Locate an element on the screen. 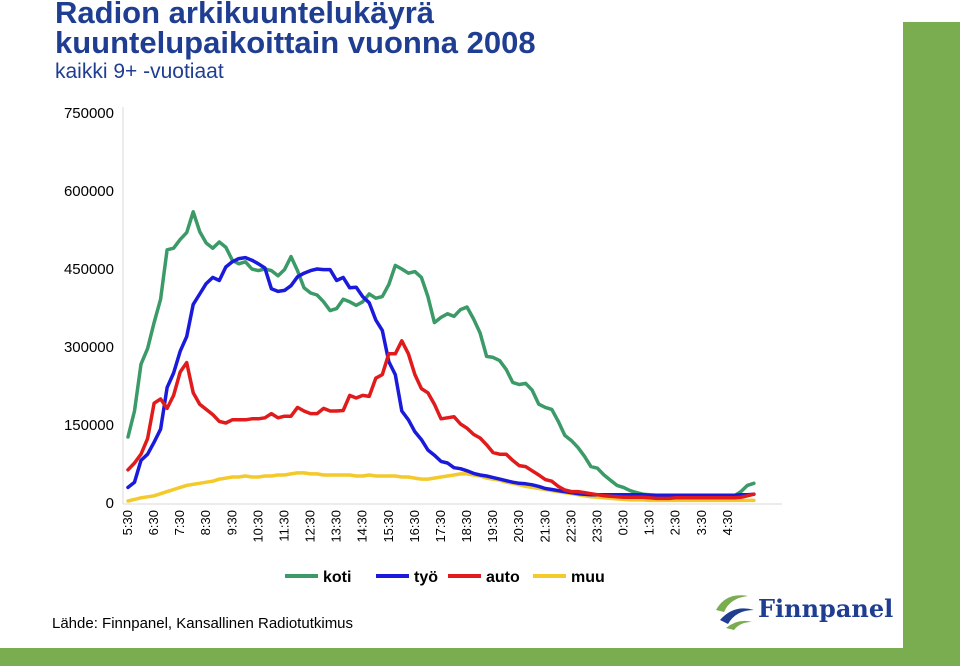  brand-side-bar is located at coordinates (931, 344).